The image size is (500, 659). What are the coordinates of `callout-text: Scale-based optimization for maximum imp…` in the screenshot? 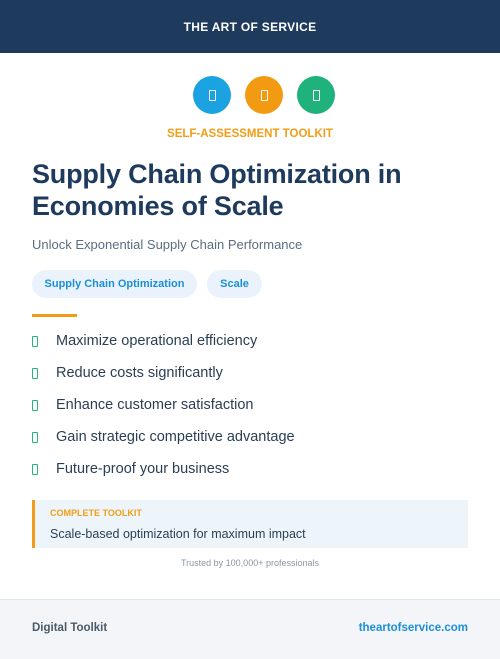 It's located at (178, 534).